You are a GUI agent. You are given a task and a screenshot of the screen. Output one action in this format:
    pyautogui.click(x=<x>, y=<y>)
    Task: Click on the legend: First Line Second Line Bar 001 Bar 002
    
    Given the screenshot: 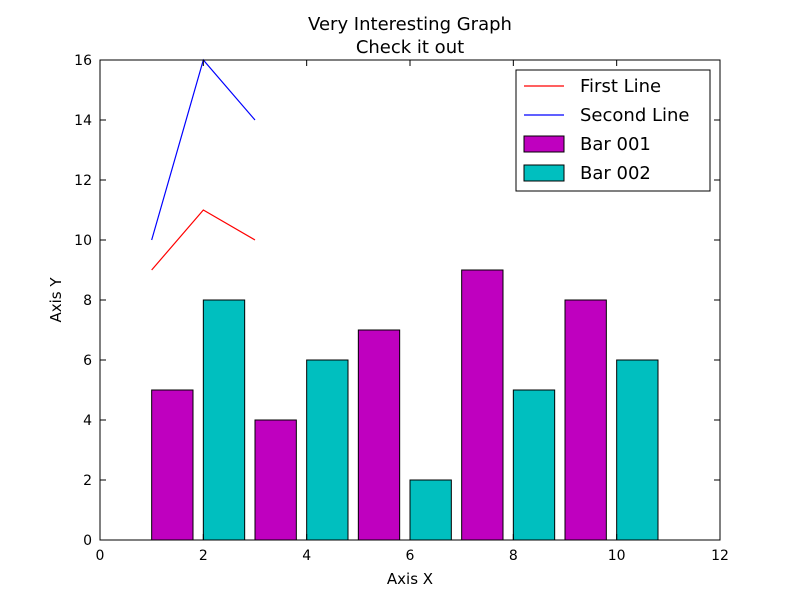 What is the action you would take?
    pyautogui.click(x=613, y=130)
    